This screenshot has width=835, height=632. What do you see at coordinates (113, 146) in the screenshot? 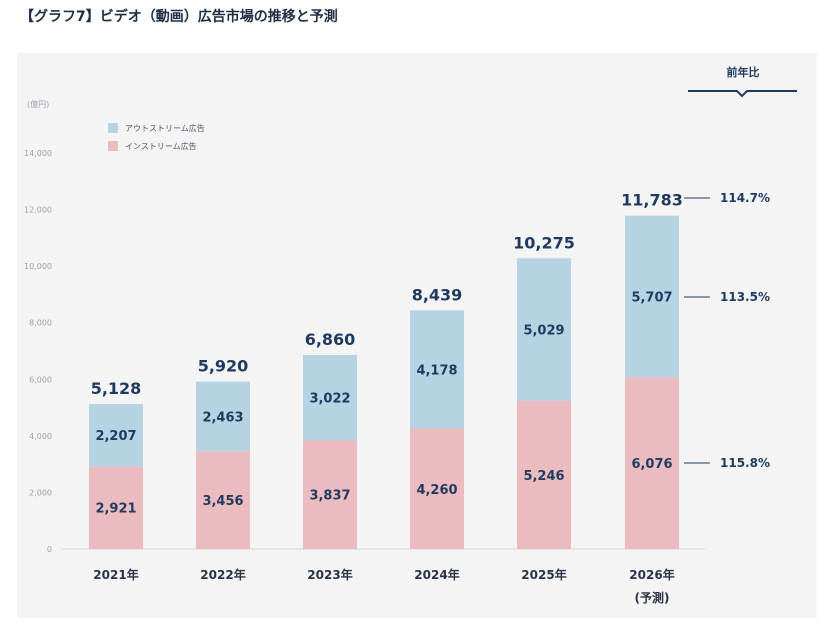
I see `legend-swatch-instream` at bounding box center [113, 146].